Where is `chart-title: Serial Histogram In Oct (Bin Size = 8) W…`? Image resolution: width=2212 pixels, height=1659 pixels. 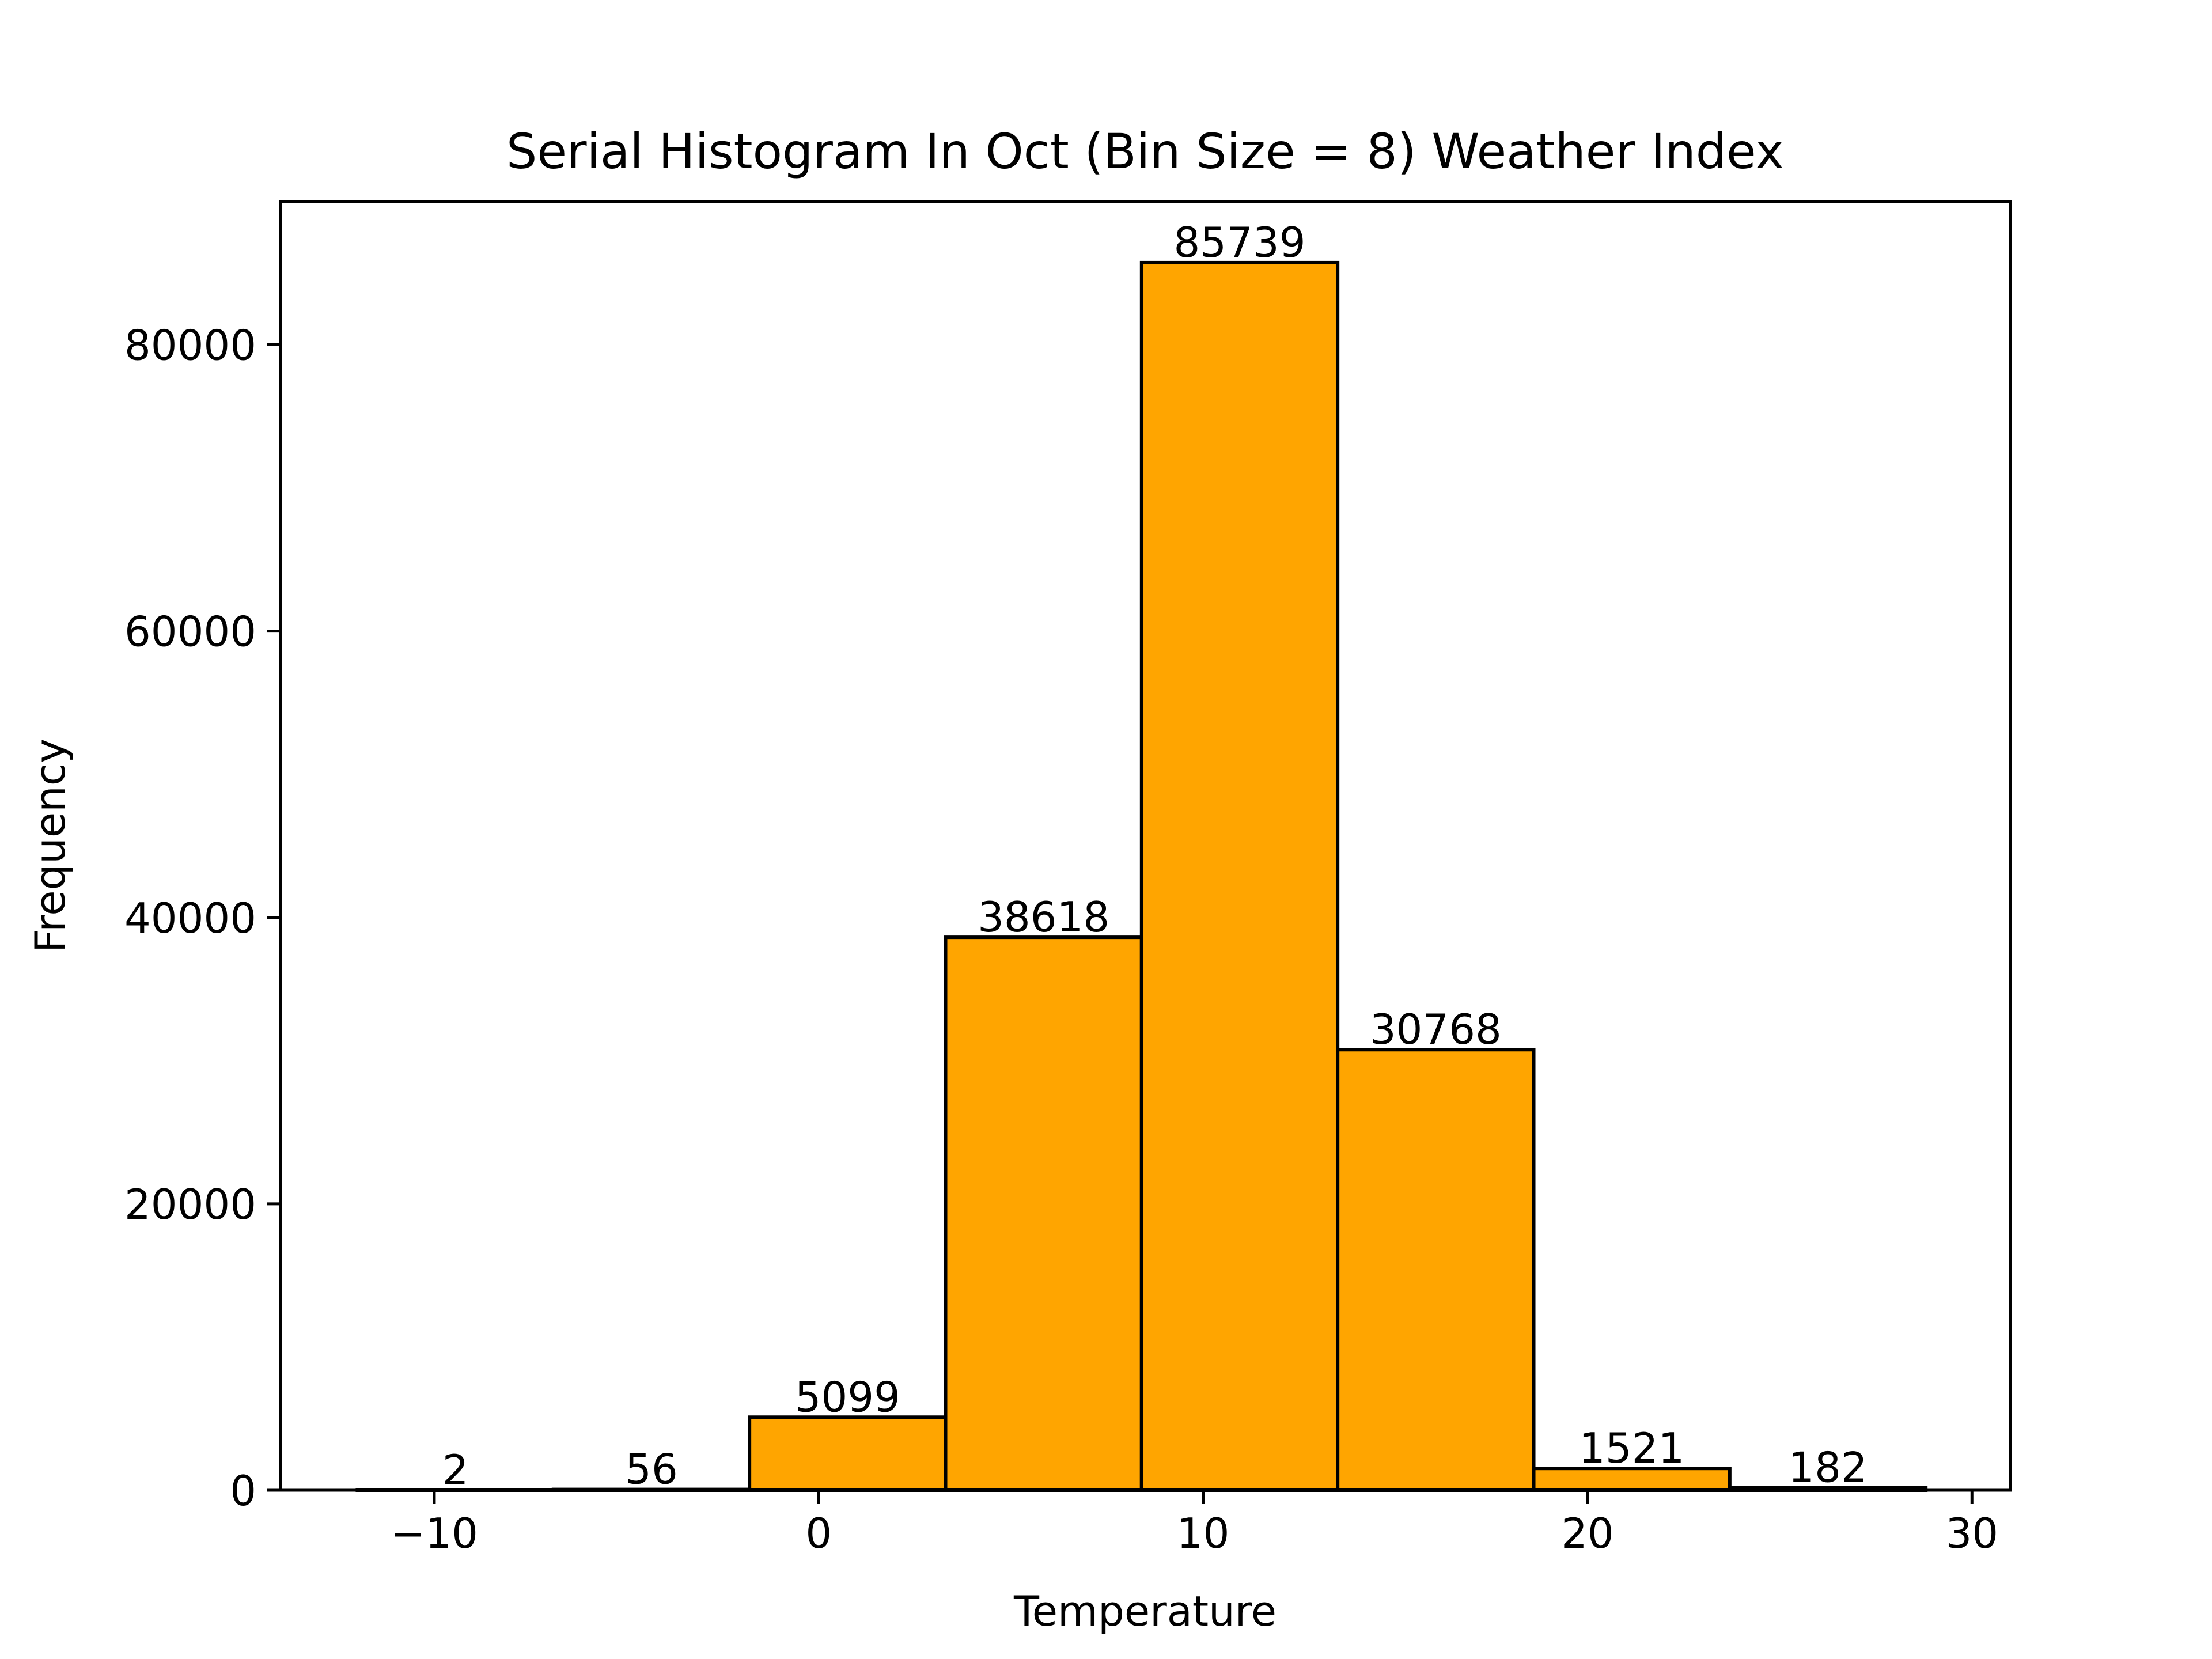
chart-title: Serial Histogram In Oct (Bin Size = 8) W… is located at coordinates (1145, 151).